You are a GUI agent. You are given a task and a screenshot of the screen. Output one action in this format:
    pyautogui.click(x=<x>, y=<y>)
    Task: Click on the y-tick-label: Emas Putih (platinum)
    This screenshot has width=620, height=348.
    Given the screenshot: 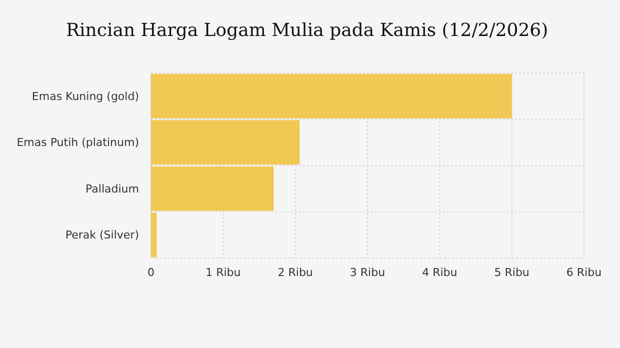 What is the action you would take?
    pyautogui.click(x=77, y=143)
    